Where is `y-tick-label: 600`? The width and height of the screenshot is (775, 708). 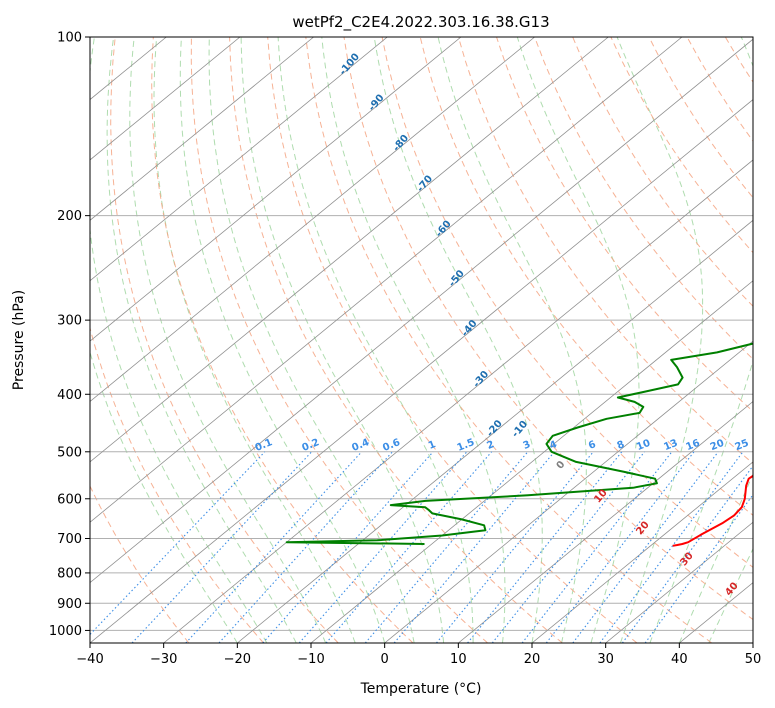 y-tick-label: 600 is located at coordinates (69, 499).